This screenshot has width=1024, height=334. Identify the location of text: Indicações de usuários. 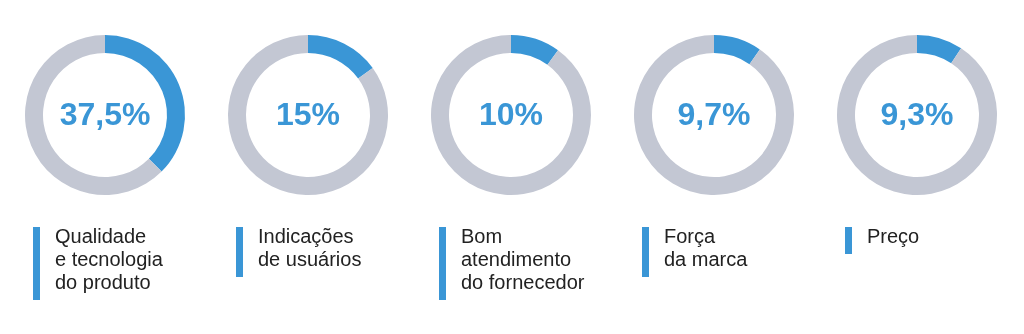
(310, 247).